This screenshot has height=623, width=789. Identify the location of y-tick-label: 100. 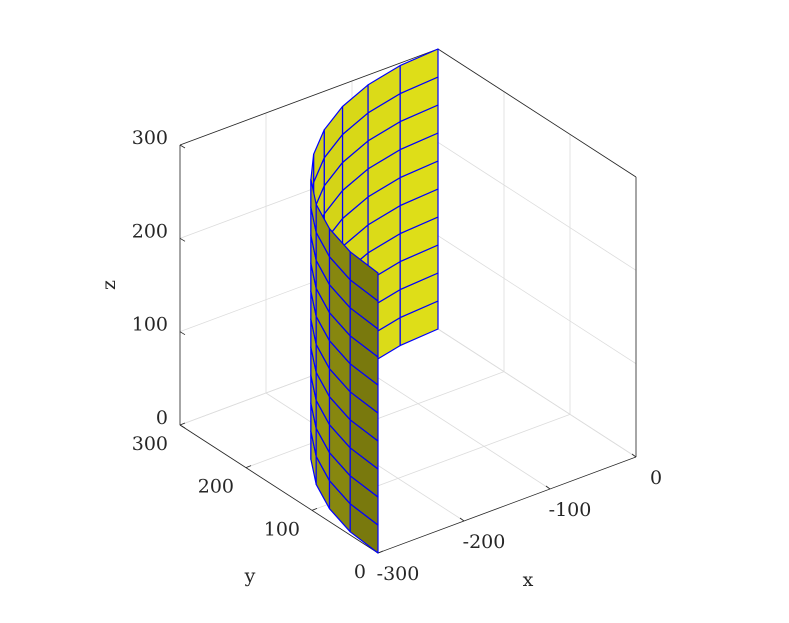
(282, 529).